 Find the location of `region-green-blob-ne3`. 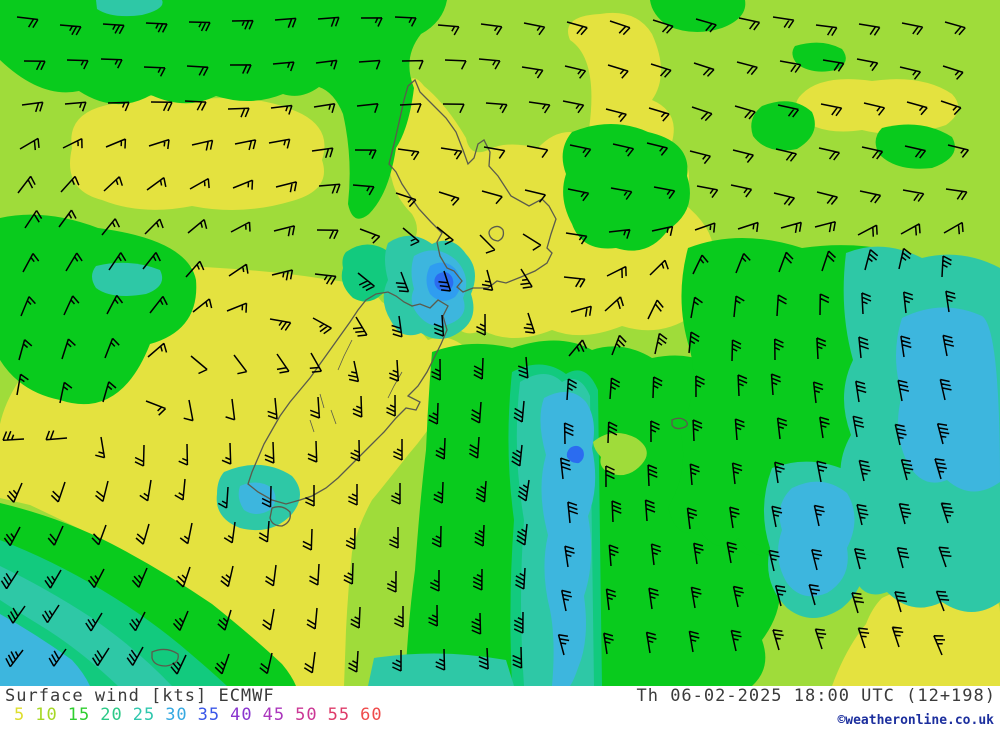

region-green-blob-ne3 is located at coordinates (915, 146).